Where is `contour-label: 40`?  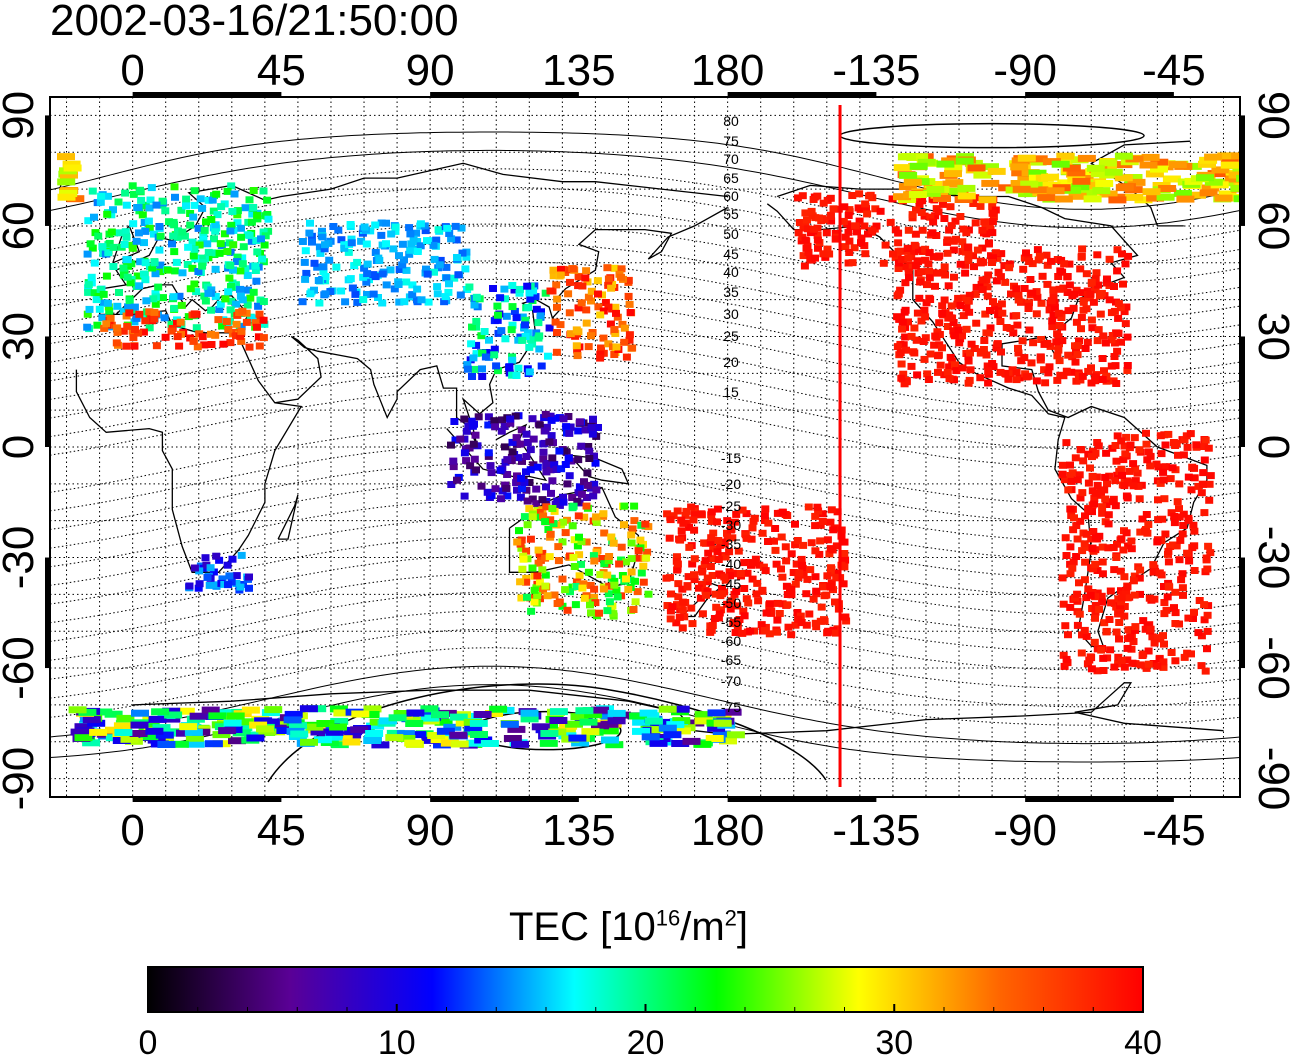
contour-label: 40 is located at coordinates (731, 272).